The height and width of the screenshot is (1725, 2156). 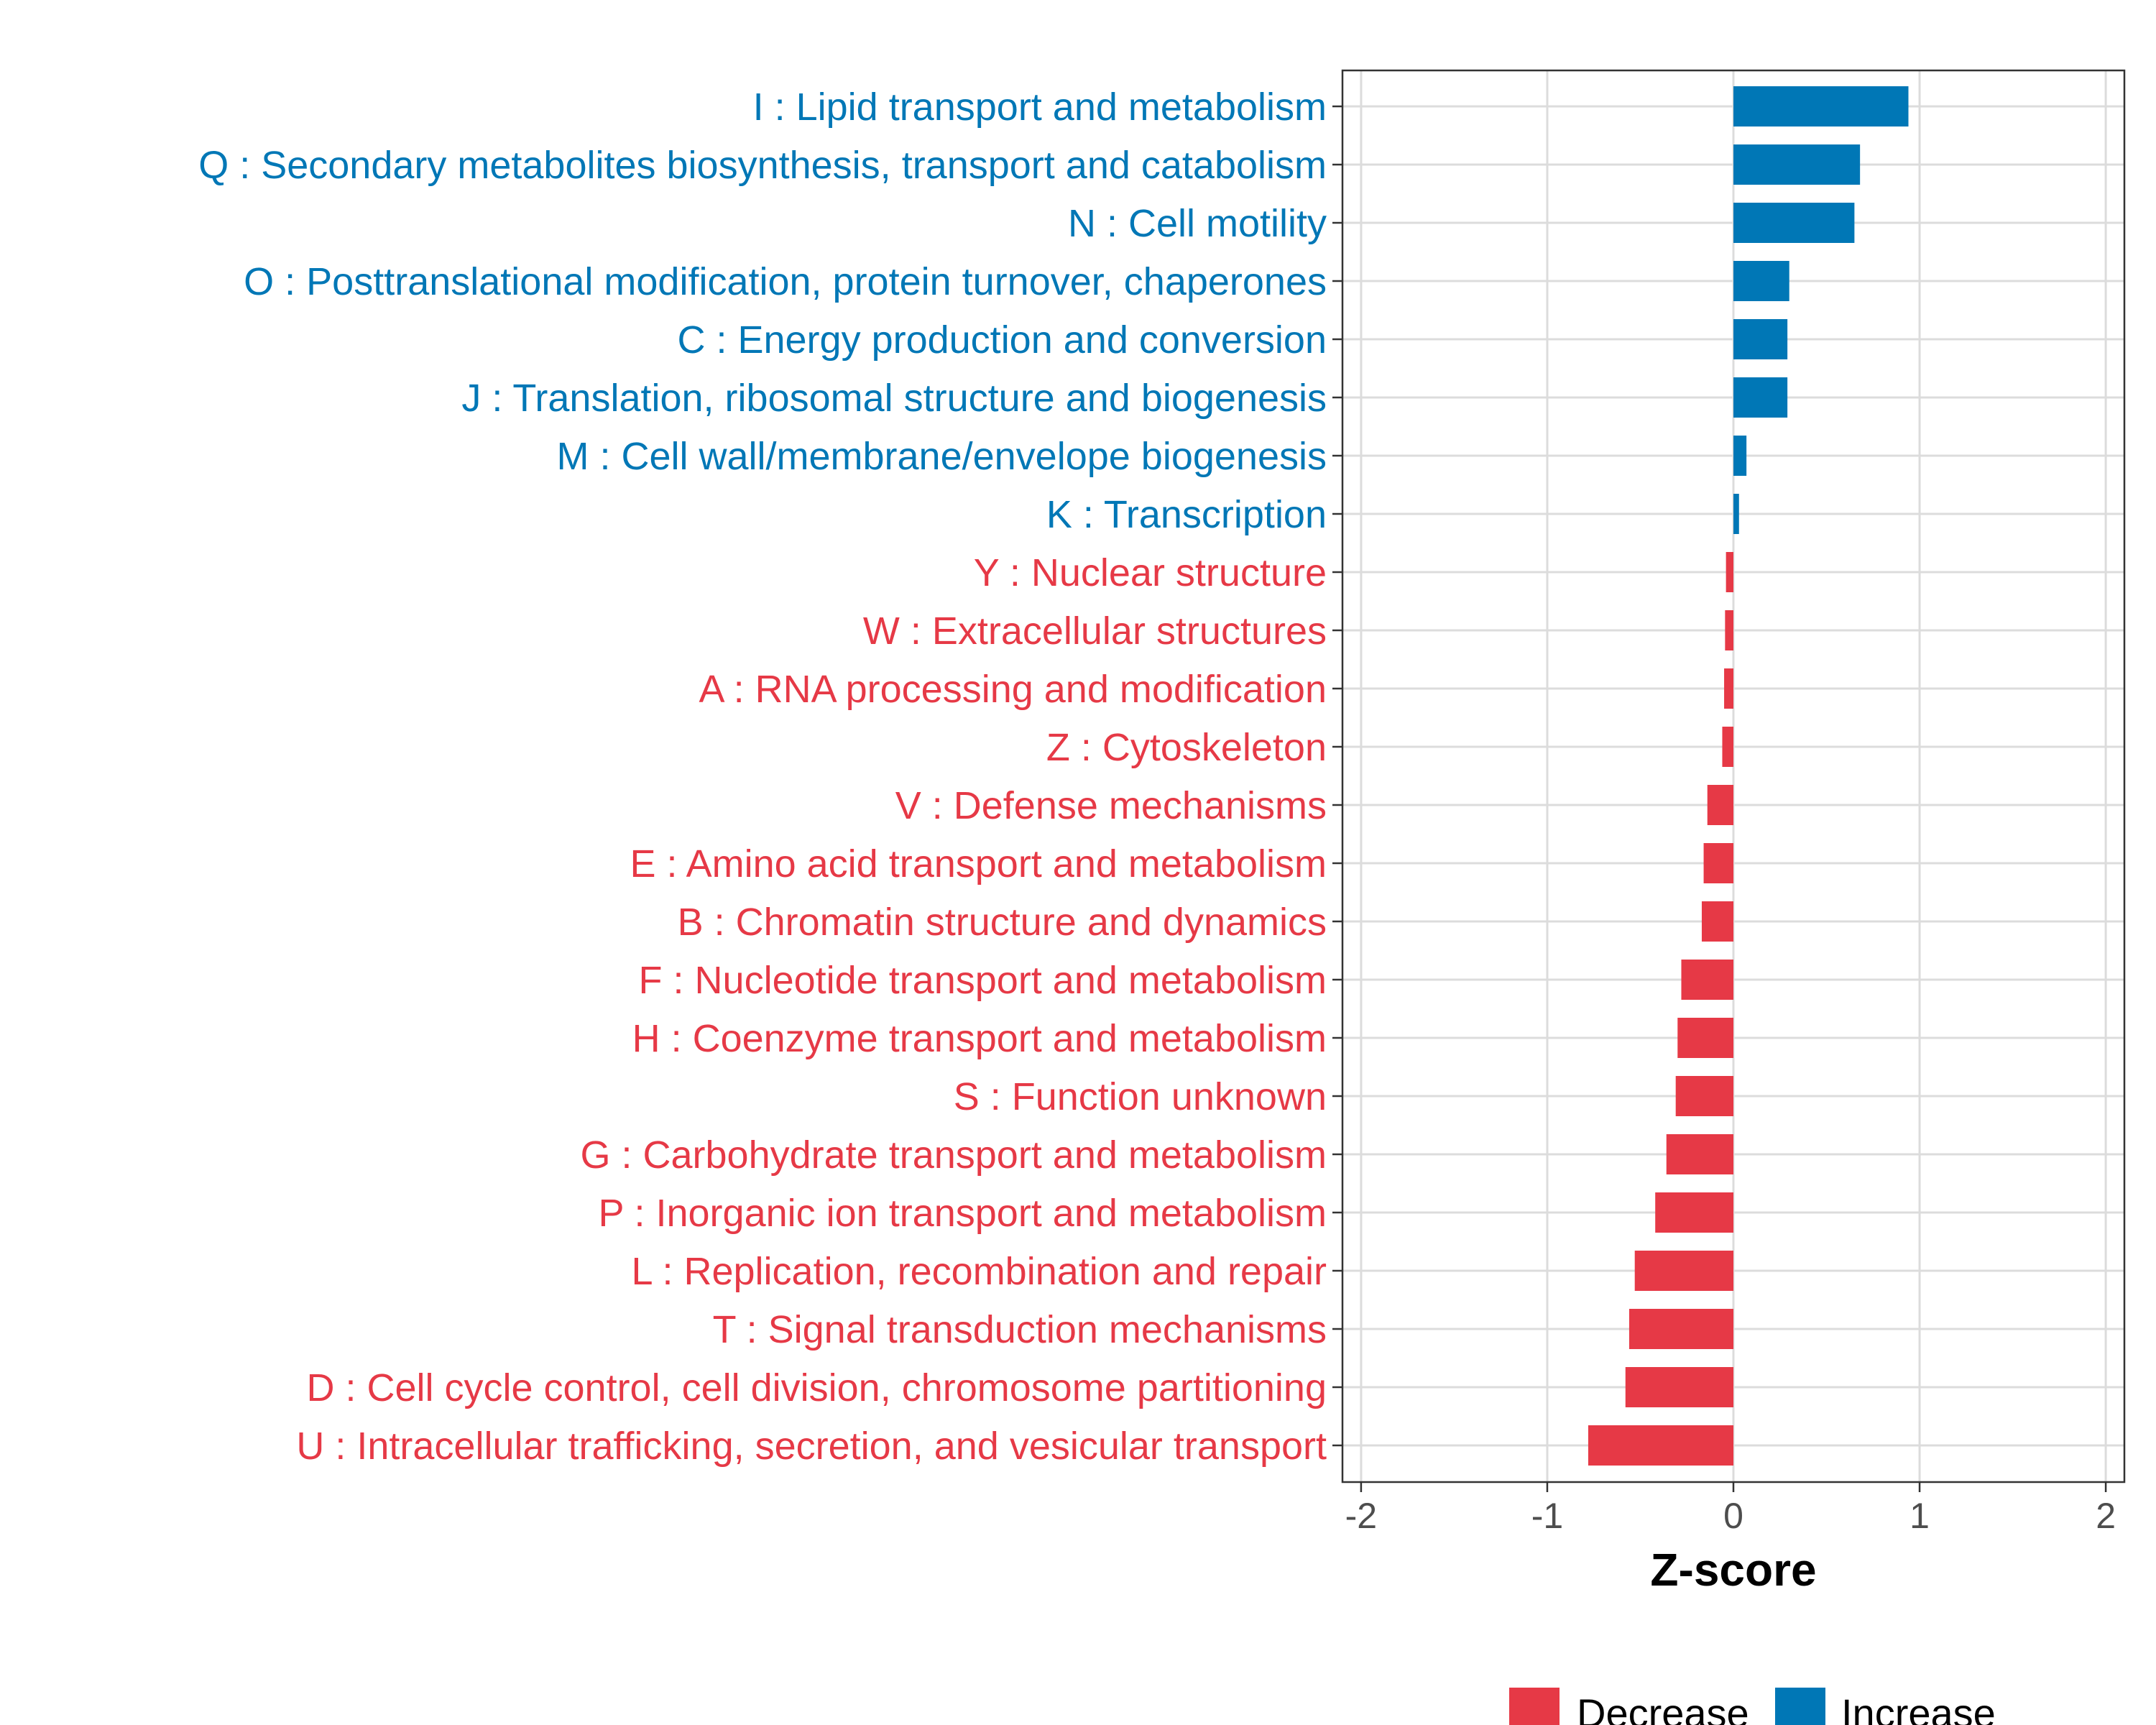 What do you see at coordinates (1663, 1707) in the screenshot?
I see `legend-label: Decrease` at bounding box center [1663, 1707].